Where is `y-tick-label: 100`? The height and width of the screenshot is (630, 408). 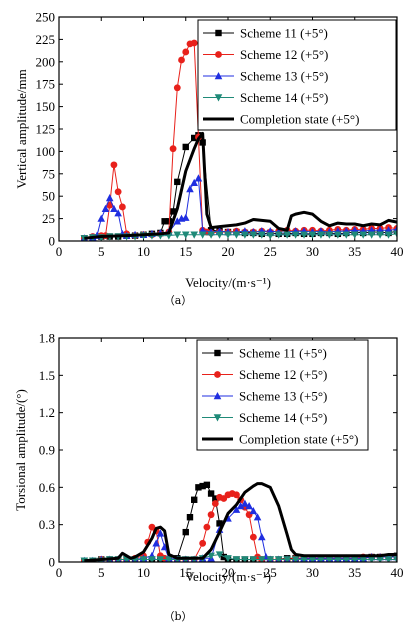
y-tick-label: 100 is located at coordinates (46, 151).